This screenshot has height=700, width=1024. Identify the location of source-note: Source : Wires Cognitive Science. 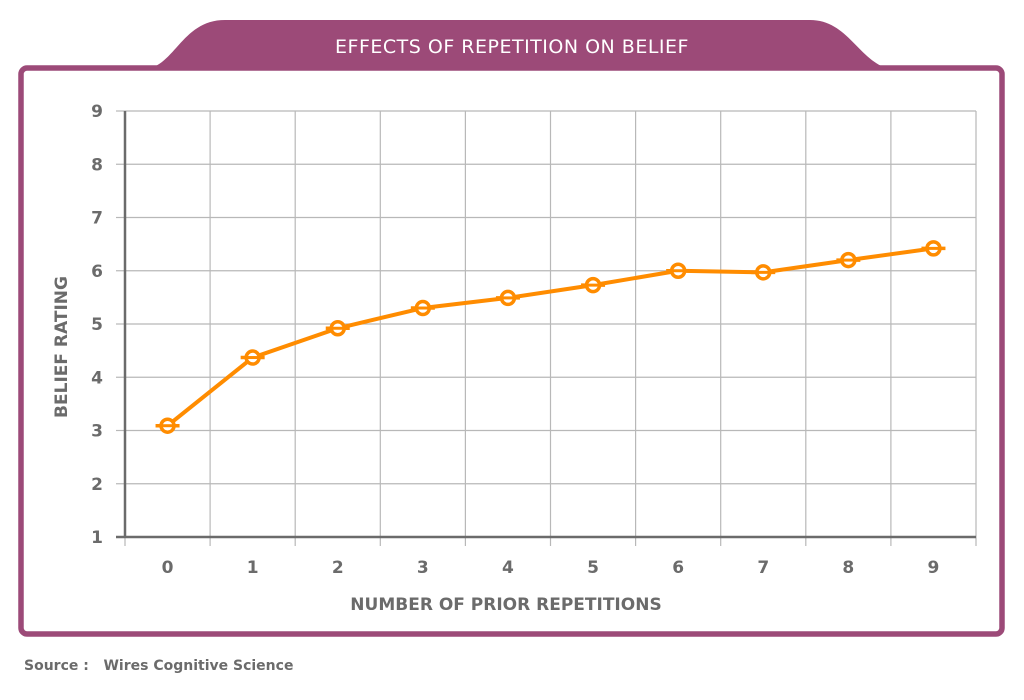
(158, 666).